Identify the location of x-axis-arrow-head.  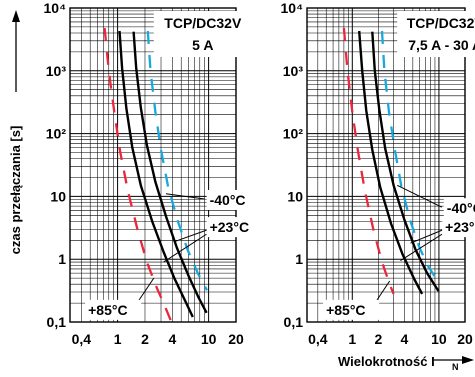
(468, 360).